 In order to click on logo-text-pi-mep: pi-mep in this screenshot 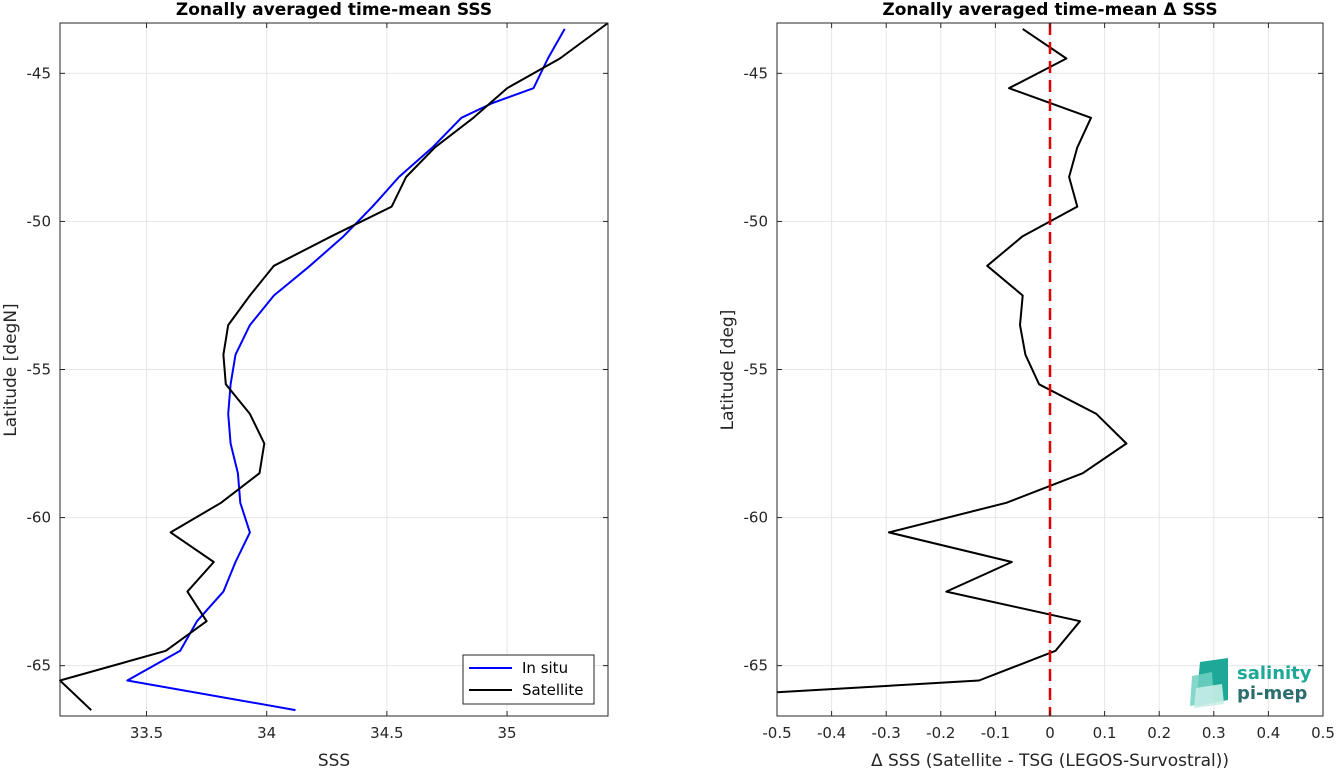, I will do `click(1272, 693)`.